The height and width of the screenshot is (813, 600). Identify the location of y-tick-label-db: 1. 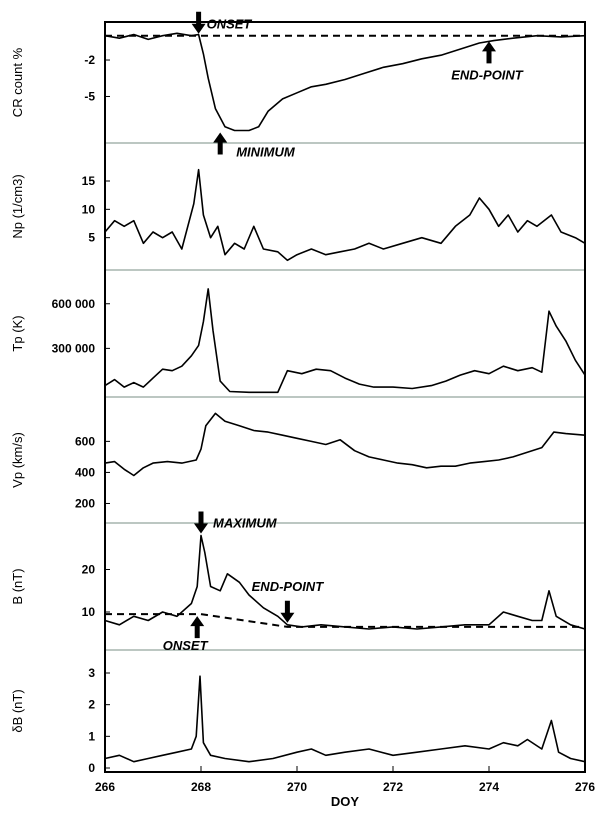
(91, 736).